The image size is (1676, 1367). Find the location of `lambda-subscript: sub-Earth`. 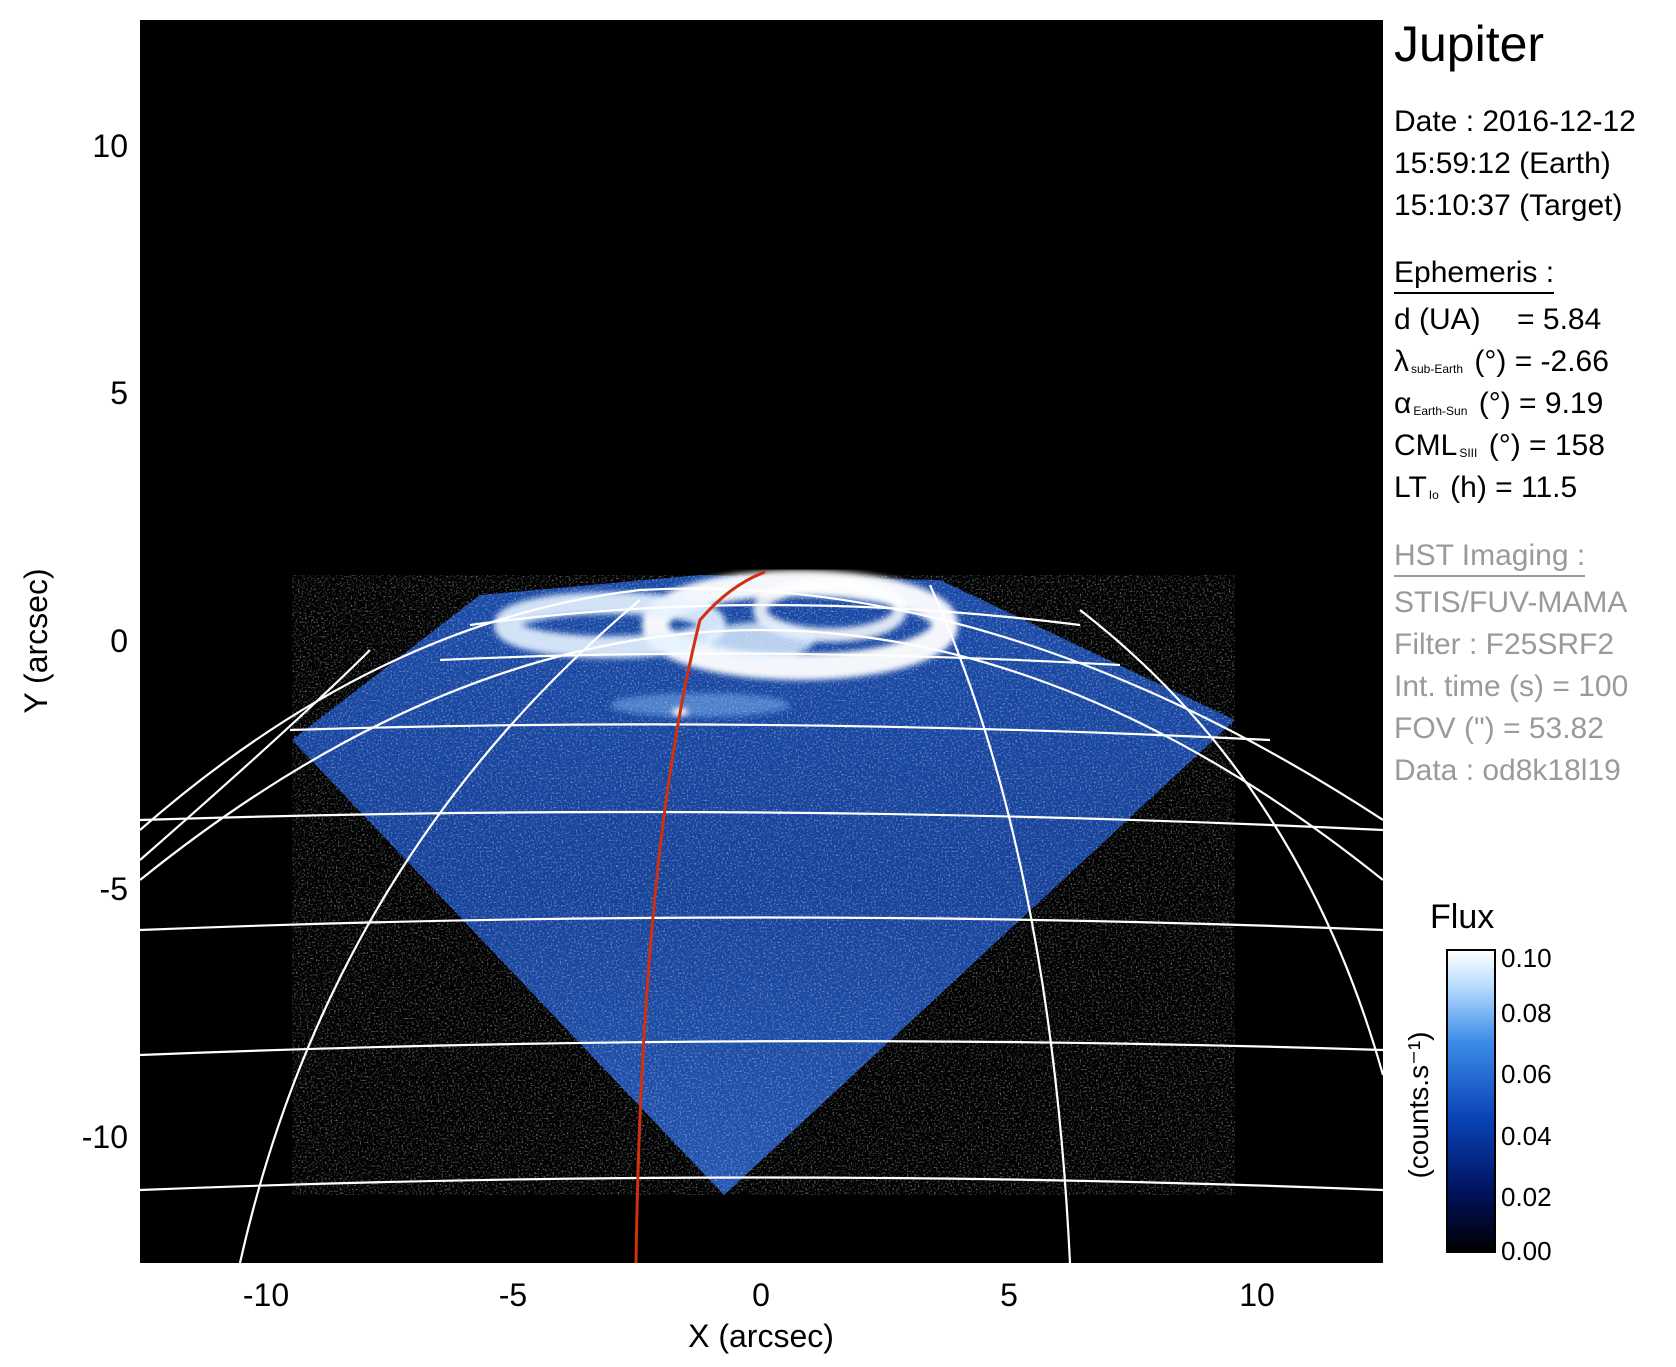

lambda-subscript: sub-Earth is located at coordinates (1437, 369).